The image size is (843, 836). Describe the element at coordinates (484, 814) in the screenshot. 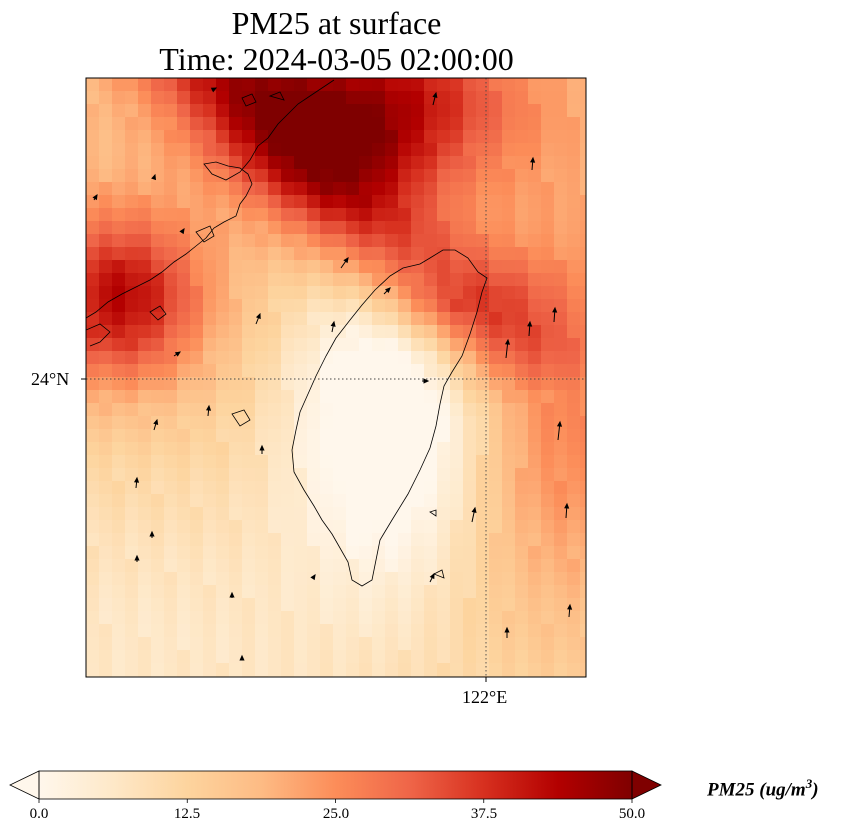

I see `colorbar-tick-3: 37.5` at that location.